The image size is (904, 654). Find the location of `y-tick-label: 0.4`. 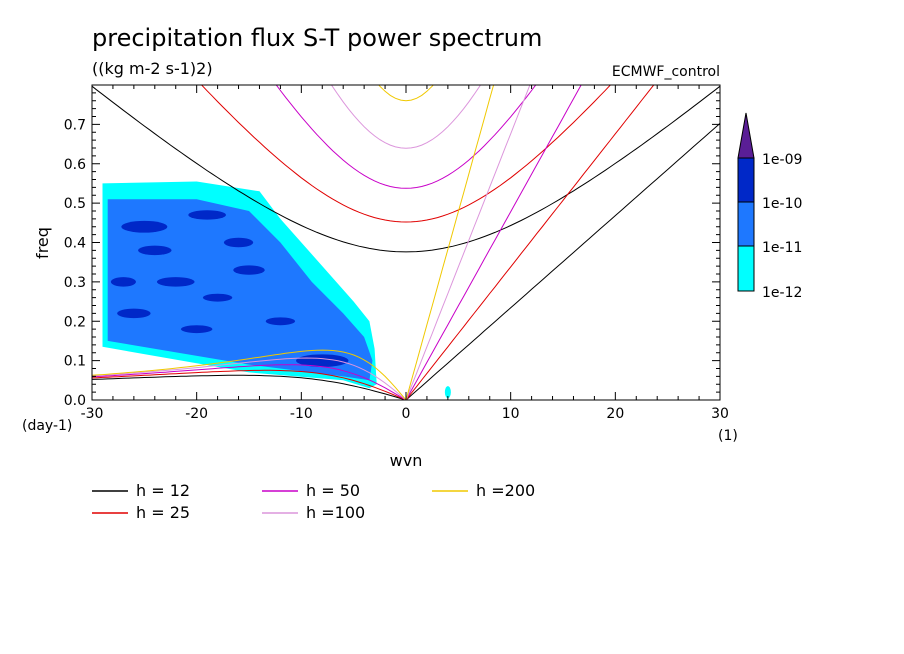

y-tick-label: 0.4 is located at coordinates (75, 244).